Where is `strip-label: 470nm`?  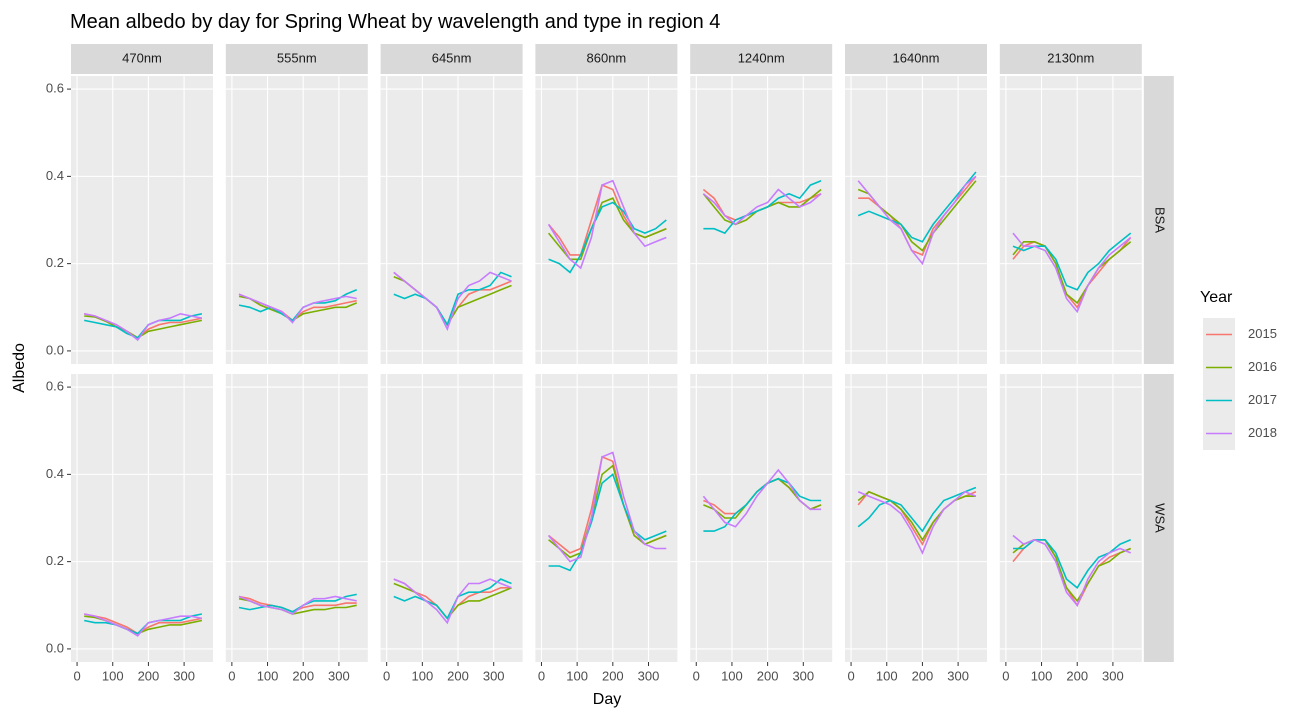 strip-label: 470nm is located at coordinates (142, 57).